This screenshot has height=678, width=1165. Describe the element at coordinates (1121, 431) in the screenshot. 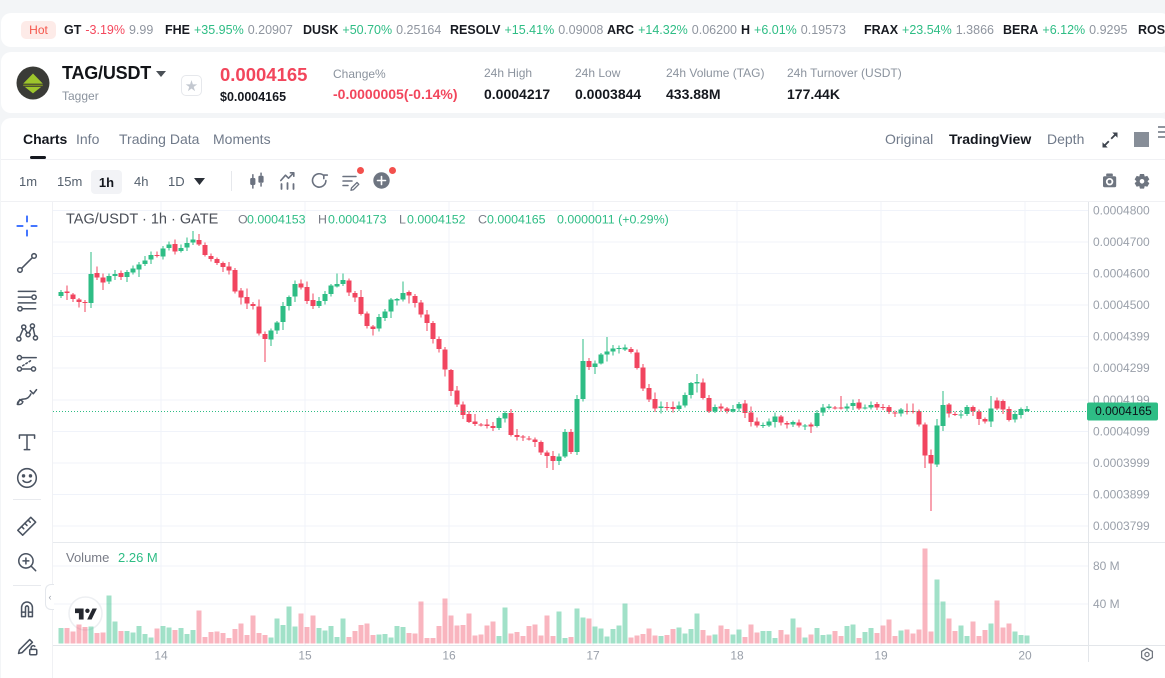

I see `svg-text: 0.0004099` at that location.